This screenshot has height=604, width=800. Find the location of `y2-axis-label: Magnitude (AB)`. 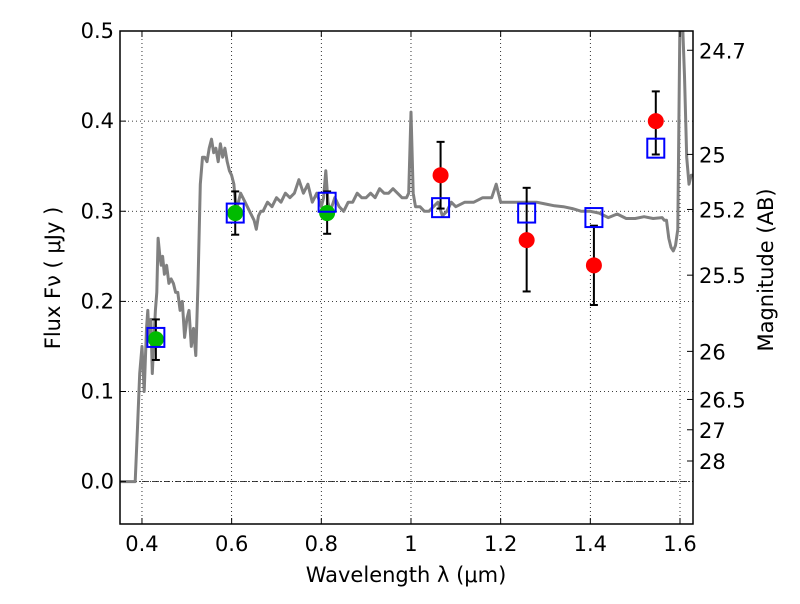

y2-axis-label: Magnitude (AB) is located at coordinates (766, 269).